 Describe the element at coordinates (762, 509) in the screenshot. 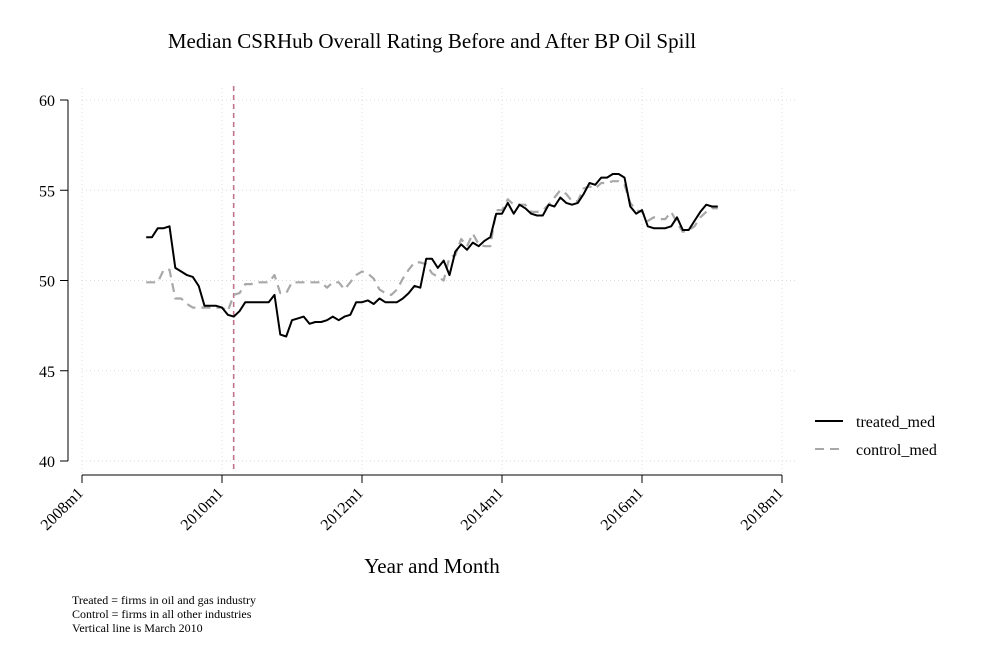

I see `x-tick-label: 2018m1` at that location.